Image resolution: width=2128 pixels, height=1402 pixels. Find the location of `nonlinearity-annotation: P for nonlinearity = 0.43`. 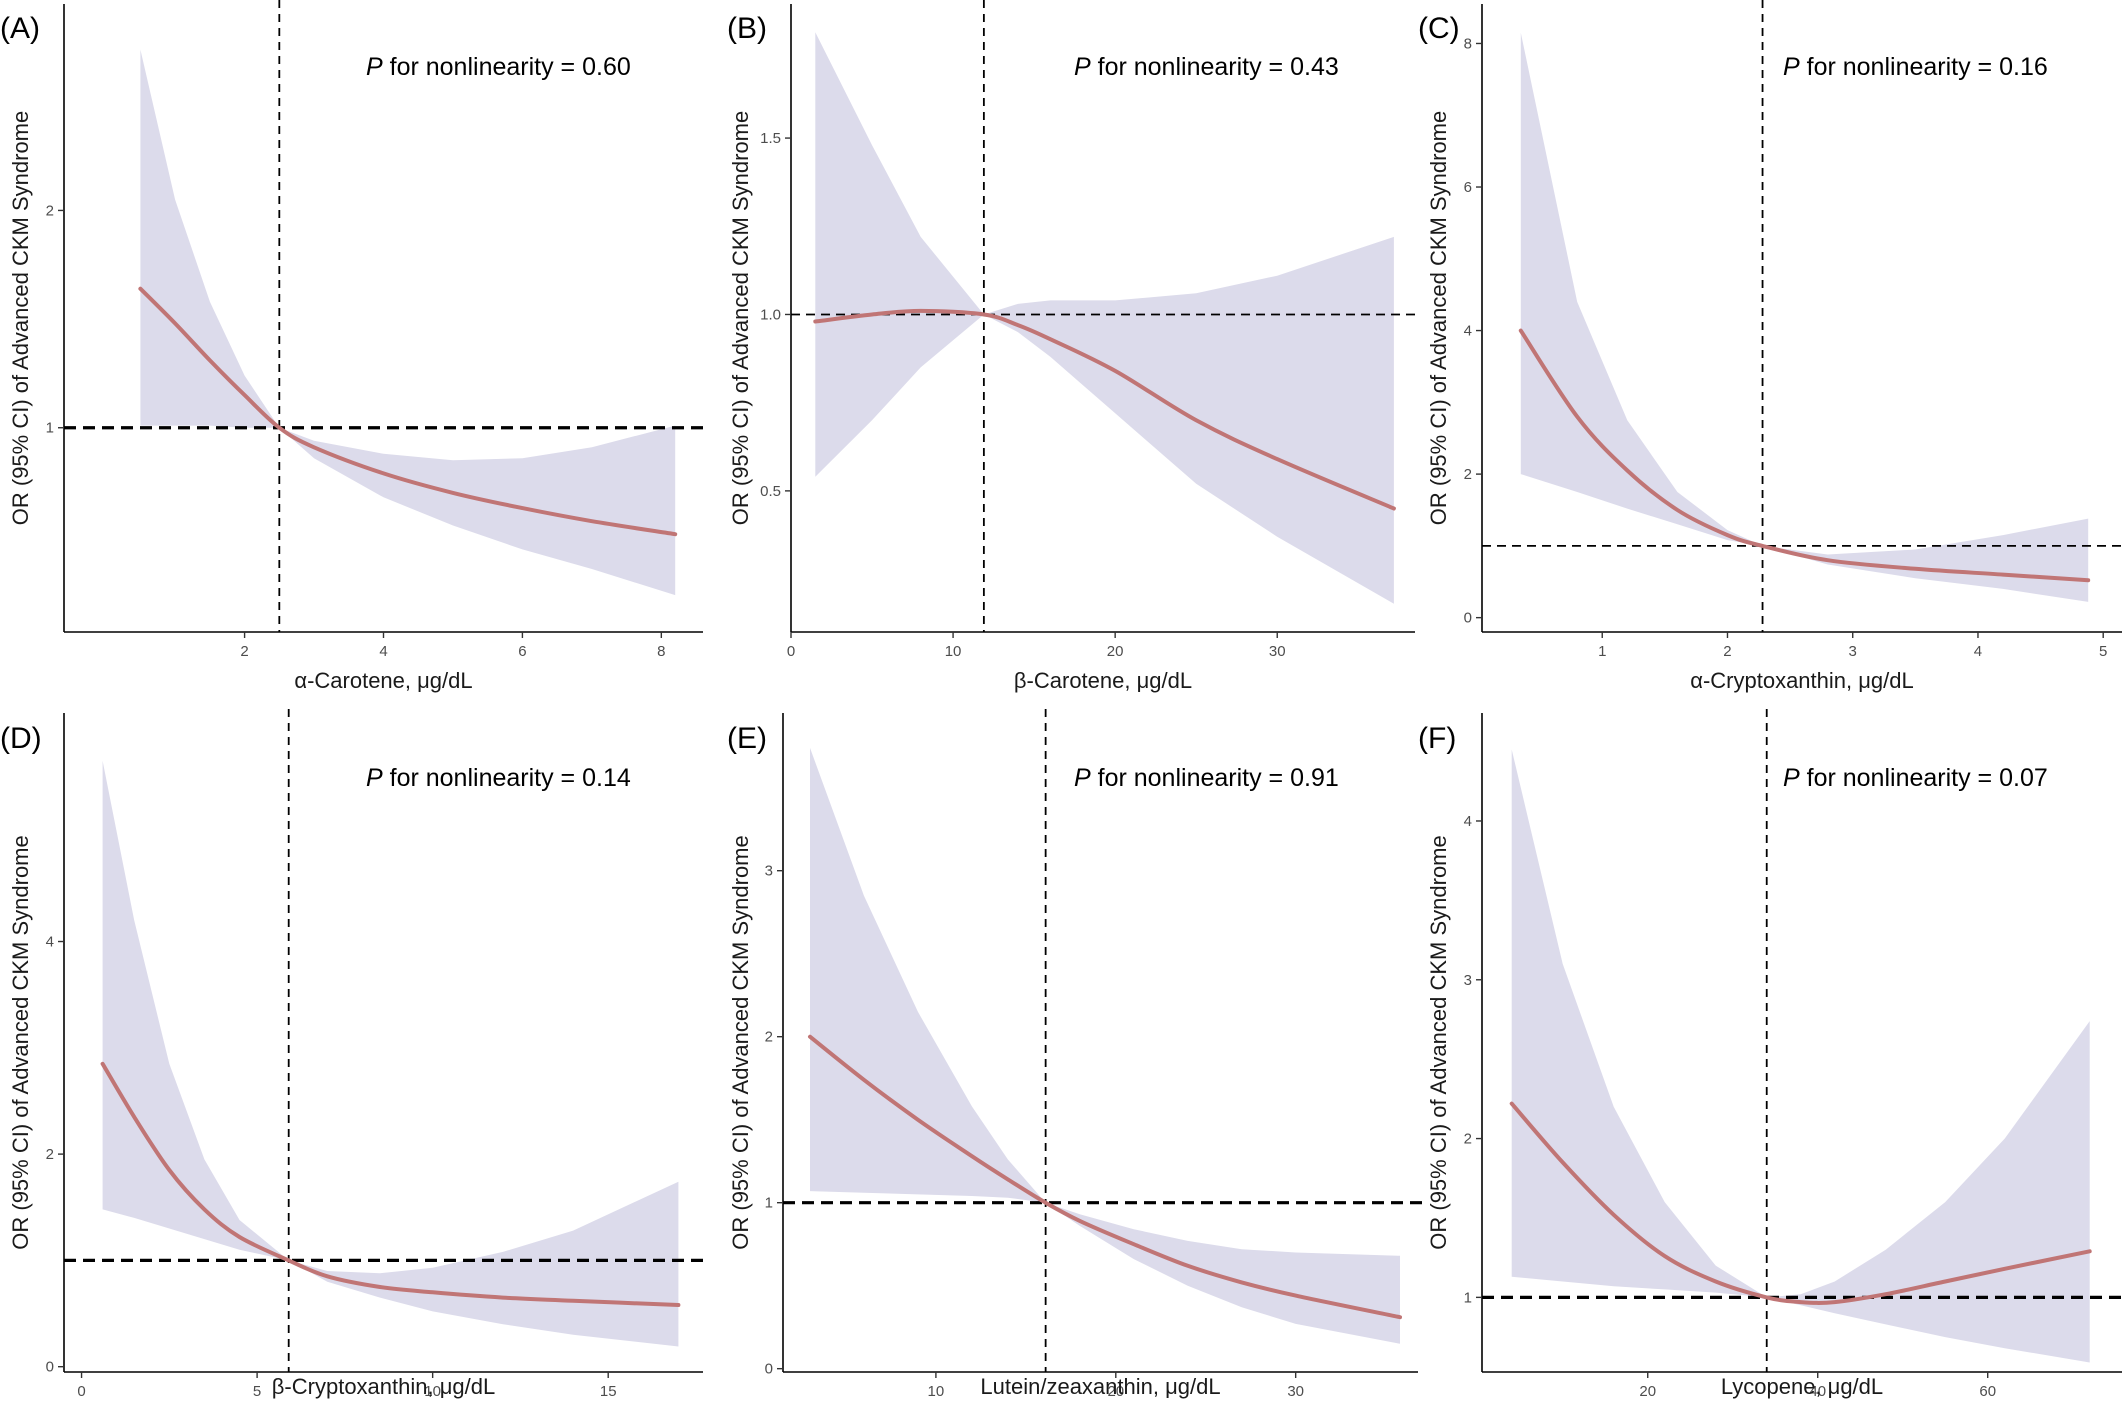

nonlinearity-annotation: P for nonlinearity = 0.43 is located at coordinates (1206, 67).